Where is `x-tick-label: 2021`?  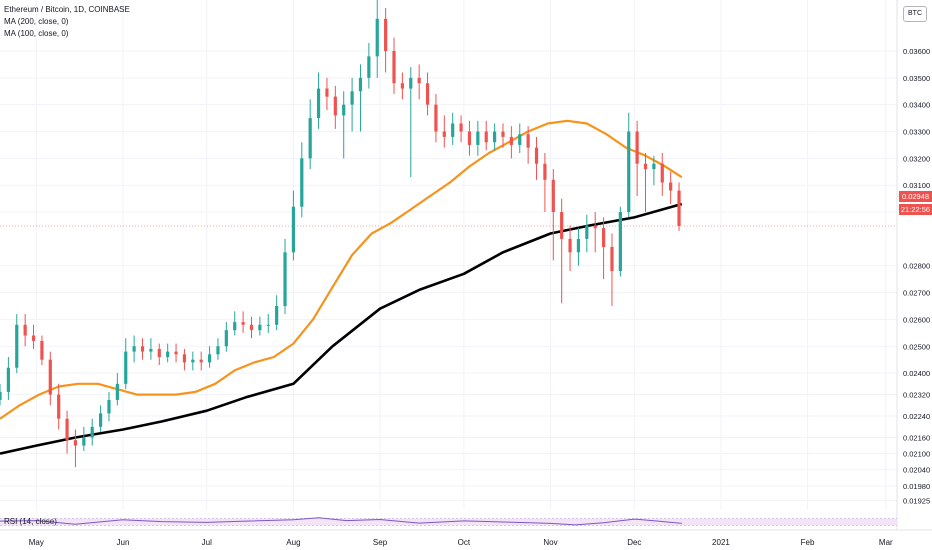
x-tick-label: 2021 is located at coordinates (721, 542).